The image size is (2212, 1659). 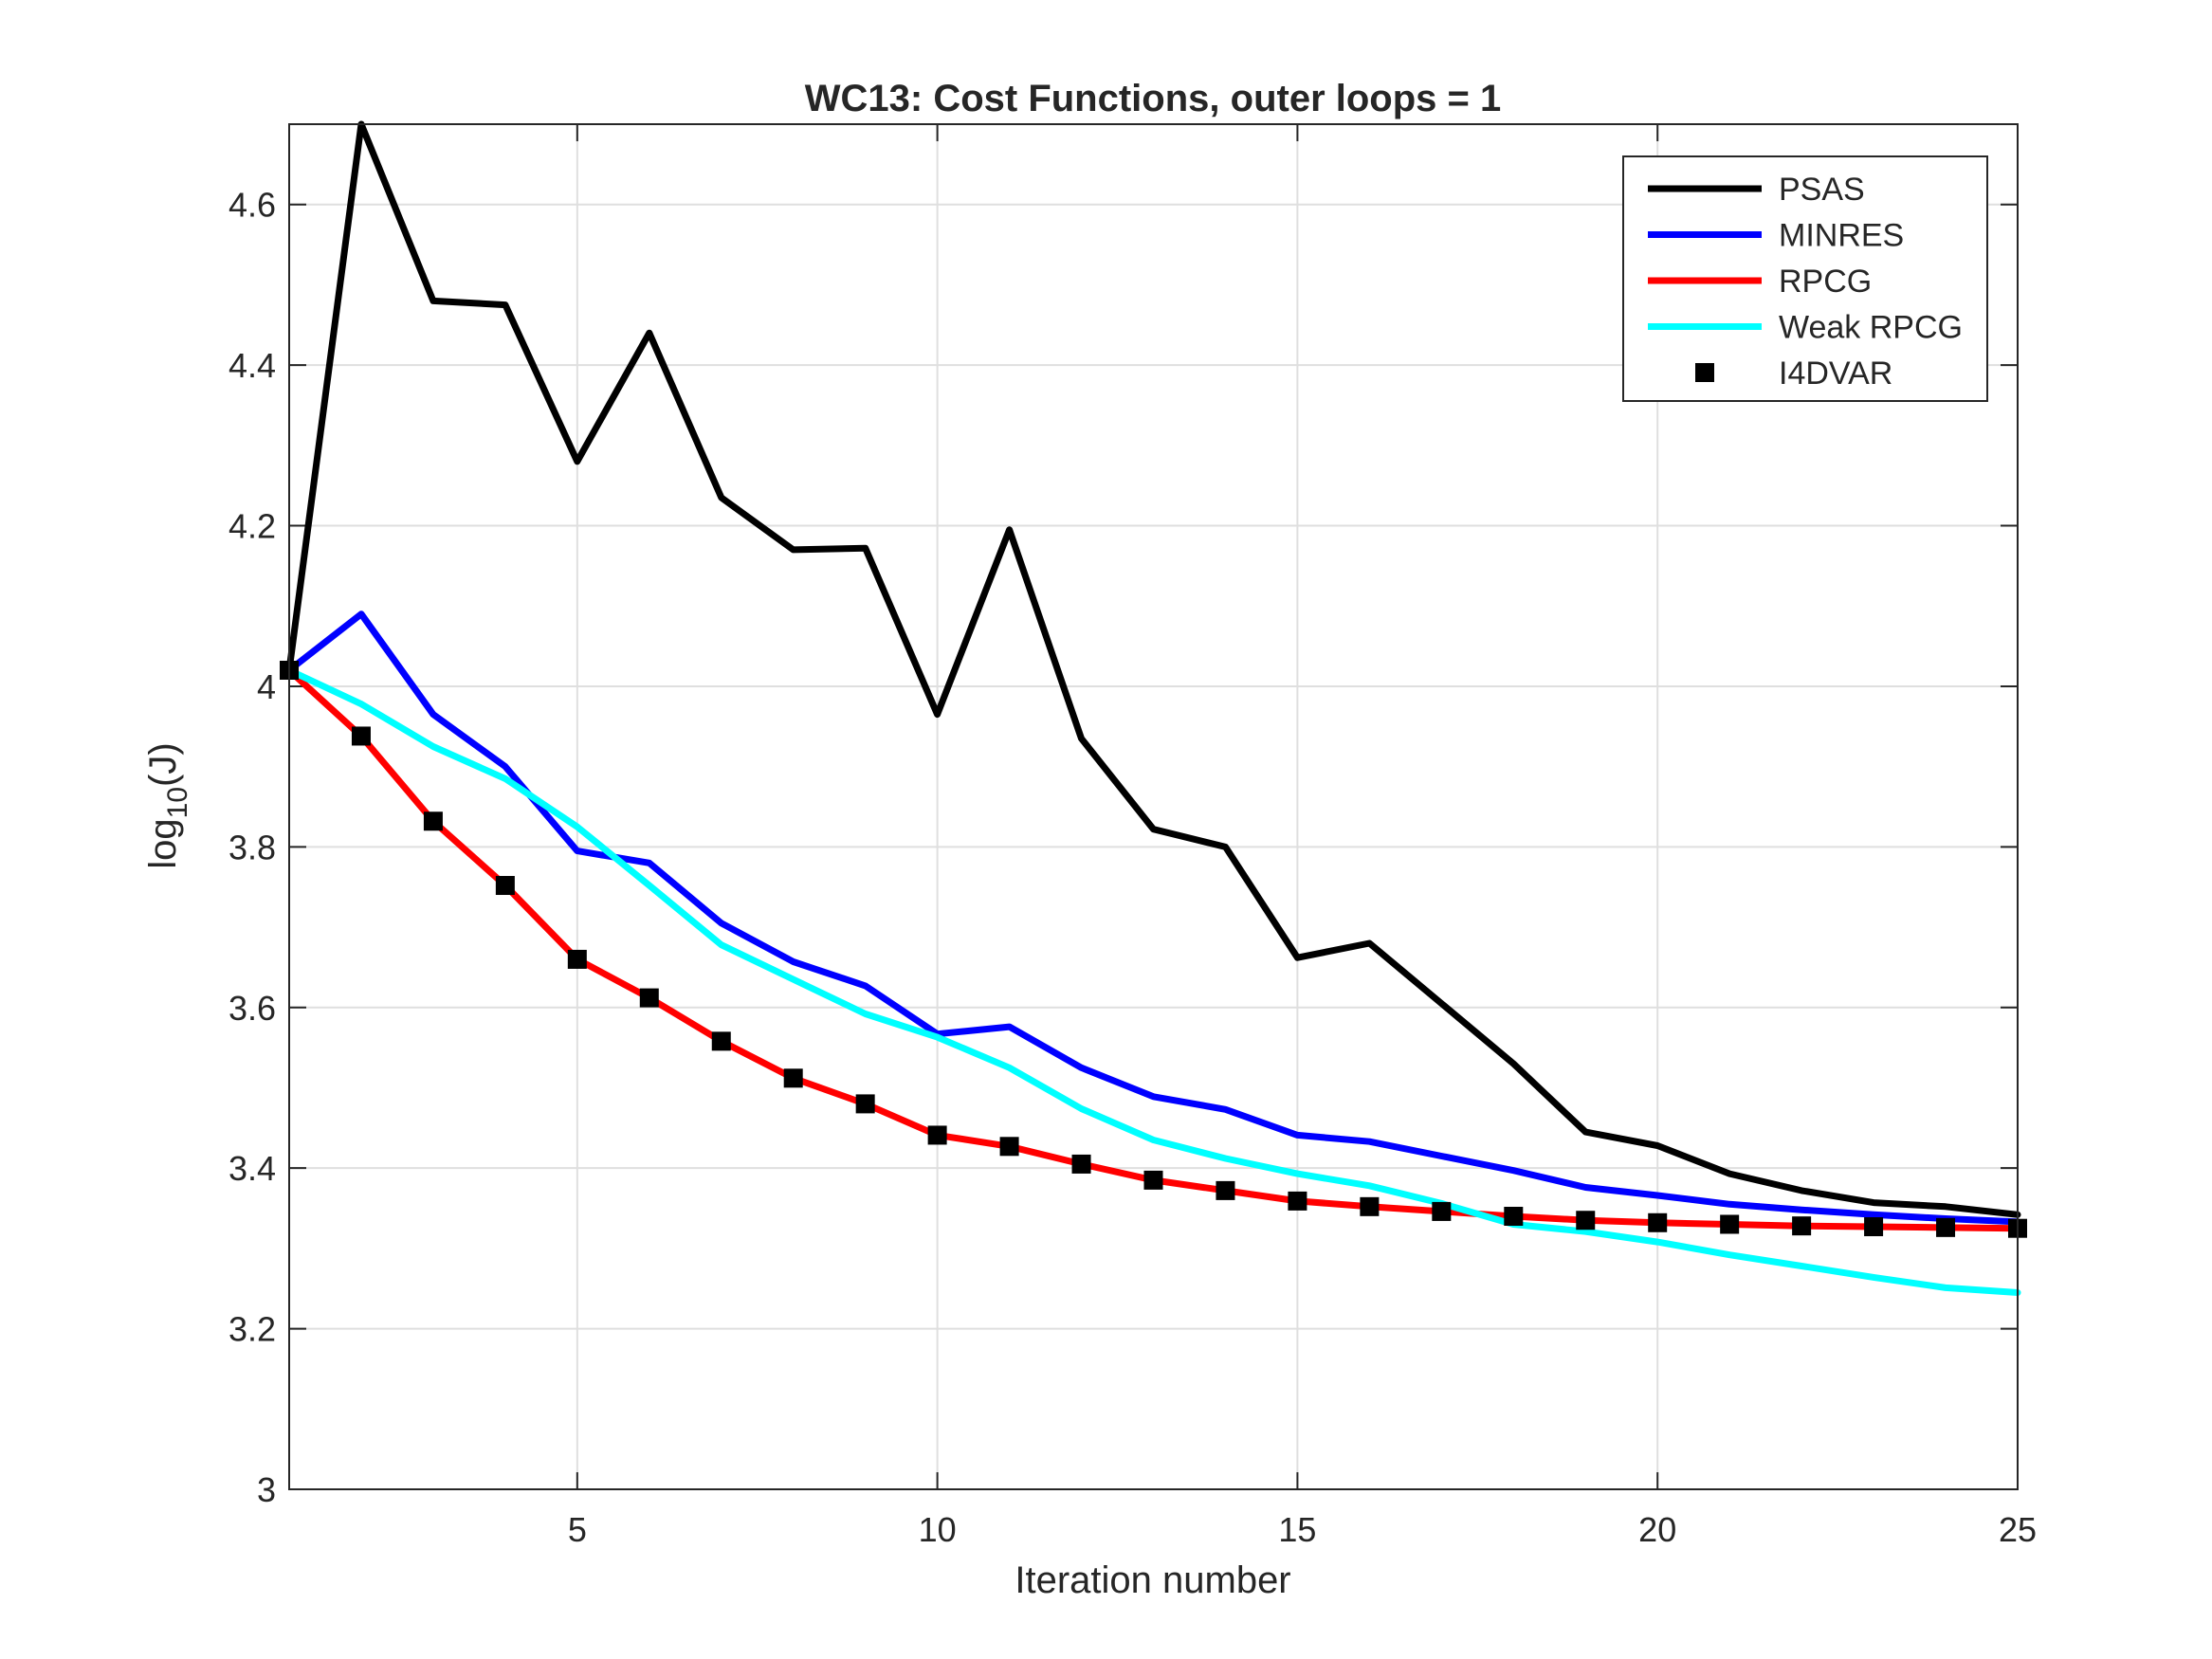 What do you see at coordinates (1297, 1529) in the screenshot?
I see `x-tick-label: 15` at bounding box center [1297, 1529].